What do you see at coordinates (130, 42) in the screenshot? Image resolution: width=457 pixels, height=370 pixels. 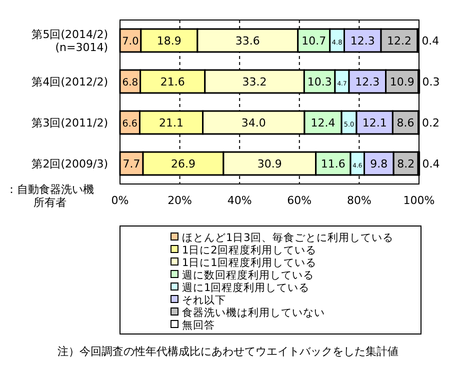 I see `data-label: 7.0` at bounding box center [130, 42].